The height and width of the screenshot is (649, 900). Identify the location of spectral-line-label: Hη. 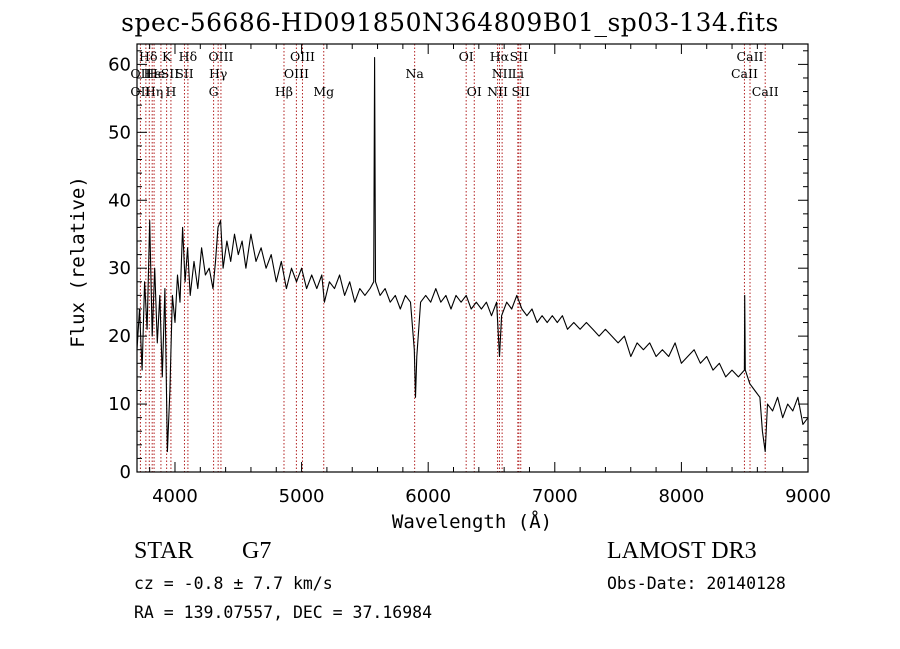
(154, 91).